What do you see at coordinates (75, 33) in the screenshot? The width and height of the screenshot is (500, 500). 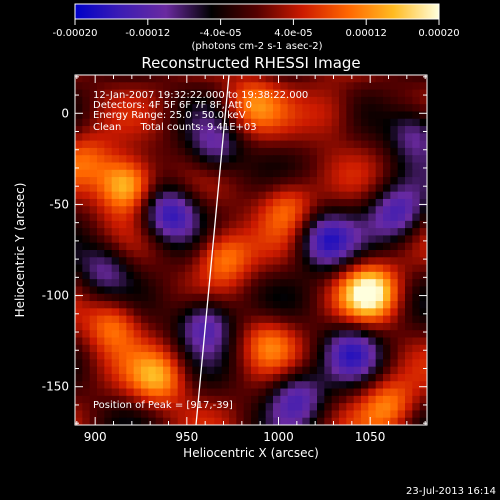 I see `colorbar-tick-label: -0.00020` at bounding box center [75, 33].